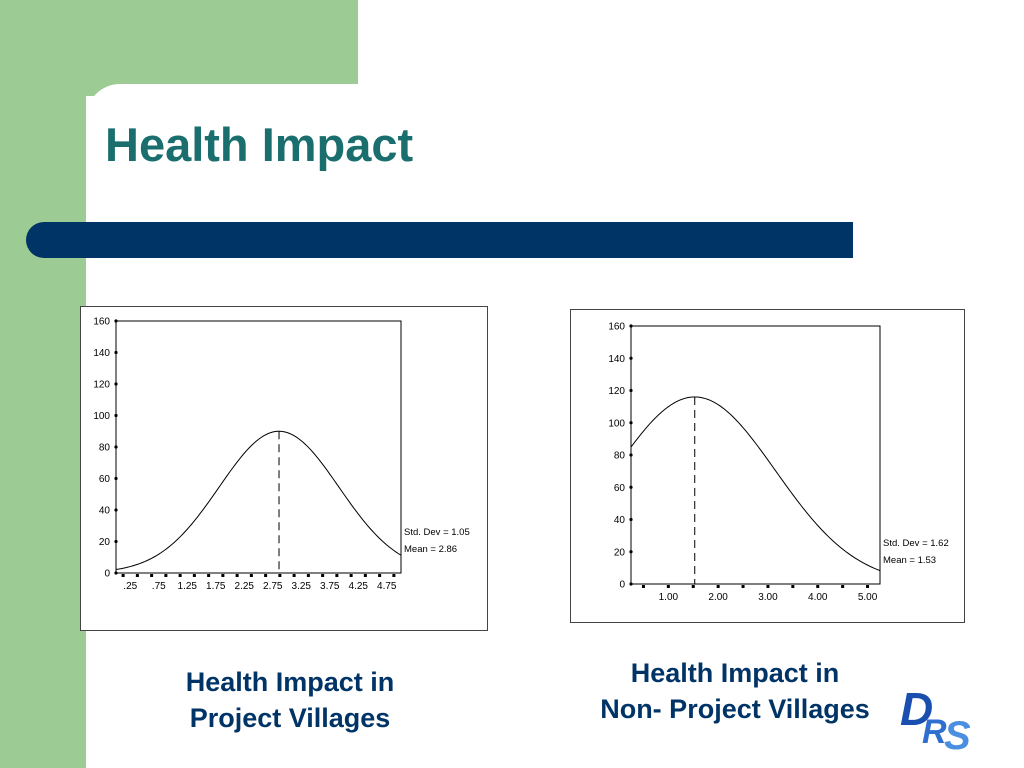 The height and width of the screenshot is (768, 1024). I want to click on x-tick-label: 3.75, so click(330, 586).